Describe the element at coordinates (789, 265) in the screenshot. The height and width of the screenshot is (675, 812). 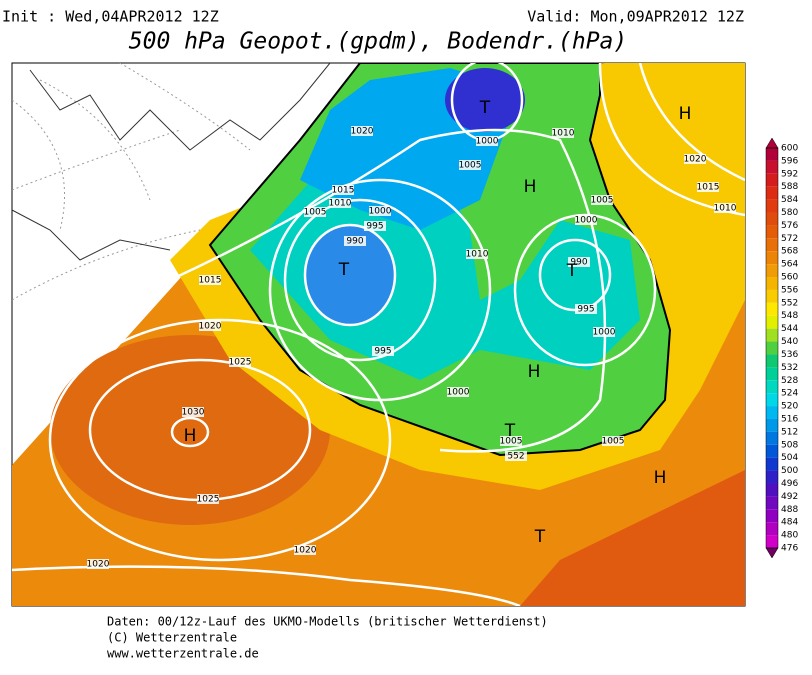
I see `colorbar-label: 564` at that location.